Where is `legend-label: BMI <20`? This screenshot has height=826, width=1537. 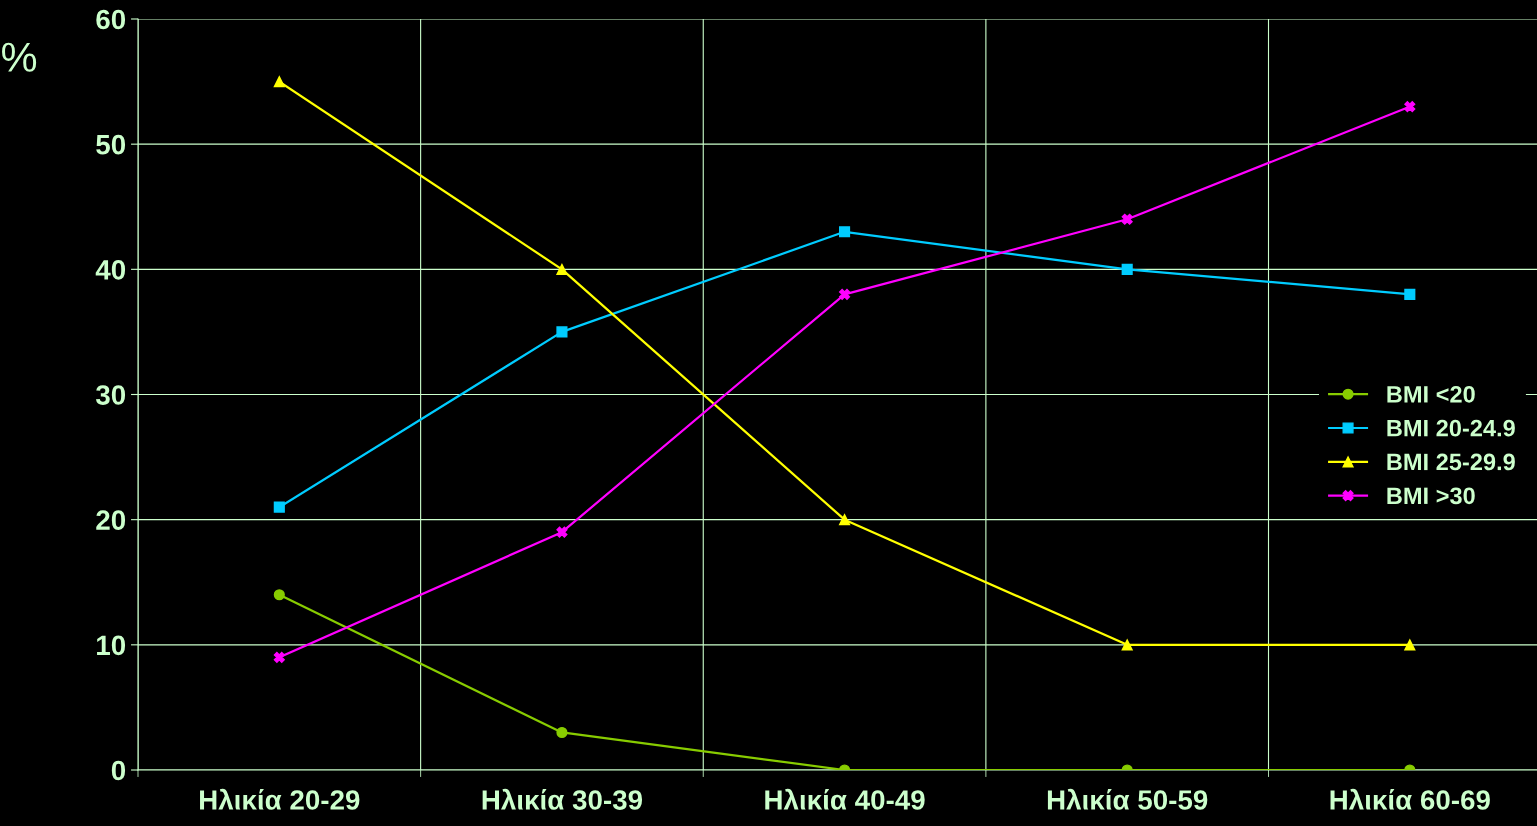 legend-label: BMI <20 is located at coordinates (1431, 394).